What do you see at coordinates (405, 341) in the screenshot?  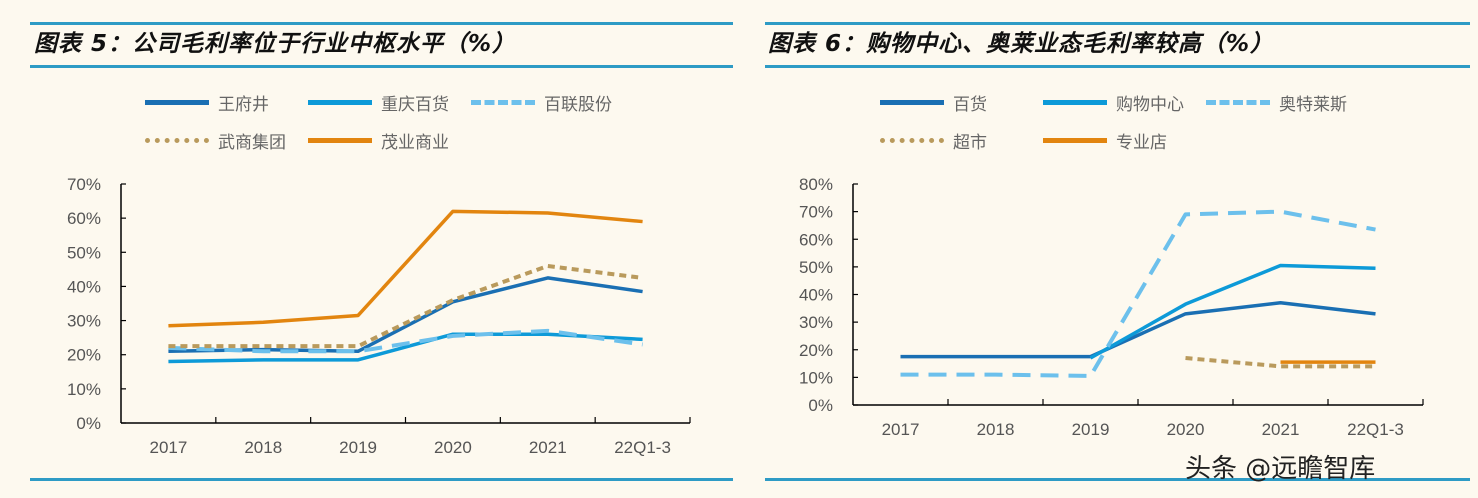 I see `series-line-百联股份` at bounding box center [405, 341].